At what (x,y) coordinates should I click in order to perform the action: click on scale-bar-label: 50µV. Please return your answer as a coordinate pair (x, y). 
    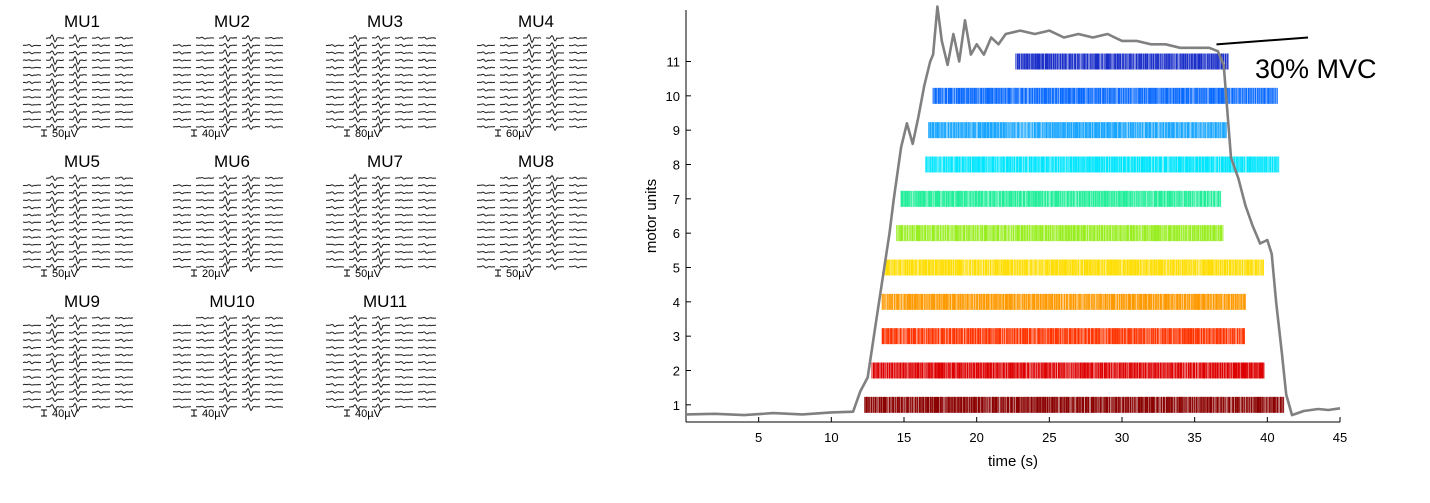
    Looking at the image, I should click on (65, 274).